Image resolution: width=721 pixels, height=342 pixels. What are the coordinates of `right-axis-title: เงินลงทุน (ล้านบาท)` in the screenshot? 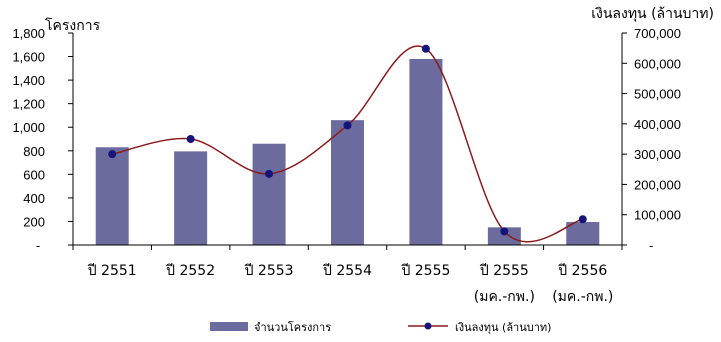 It's located at (652, 14).